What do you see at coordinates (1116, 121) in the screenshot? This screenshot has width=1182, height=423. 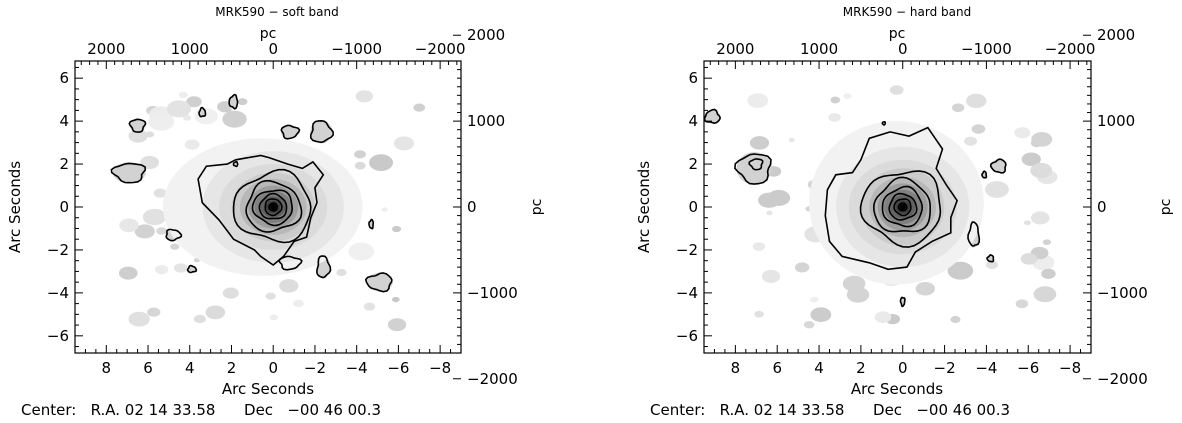 I see `right-tick-label: 1000` at bounding box center [1116, 121].